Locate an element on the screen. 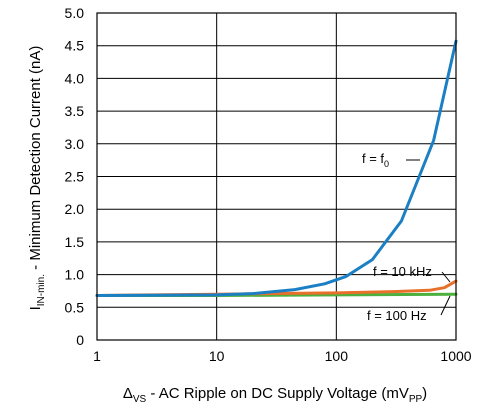  y-tick-label: 4.0 is located at coordinates (75, 78).